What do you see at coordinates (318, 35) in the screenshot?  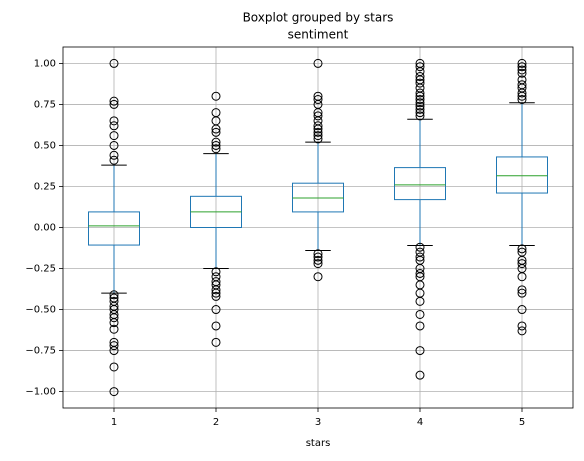 I see `chart-title: sentiment` at bounding box center [318, 35].